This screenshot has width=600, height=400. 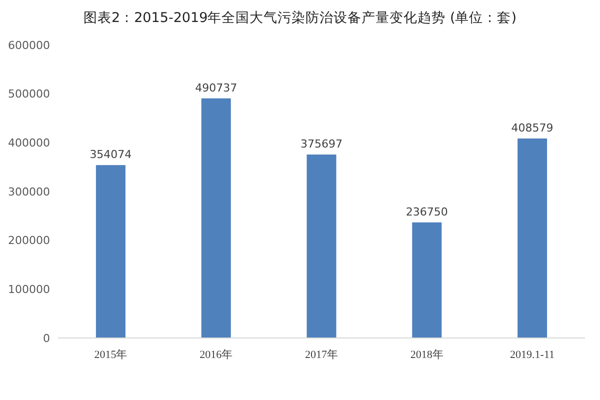 I want to click on data-label: 236750, so click(x=427, y=211).